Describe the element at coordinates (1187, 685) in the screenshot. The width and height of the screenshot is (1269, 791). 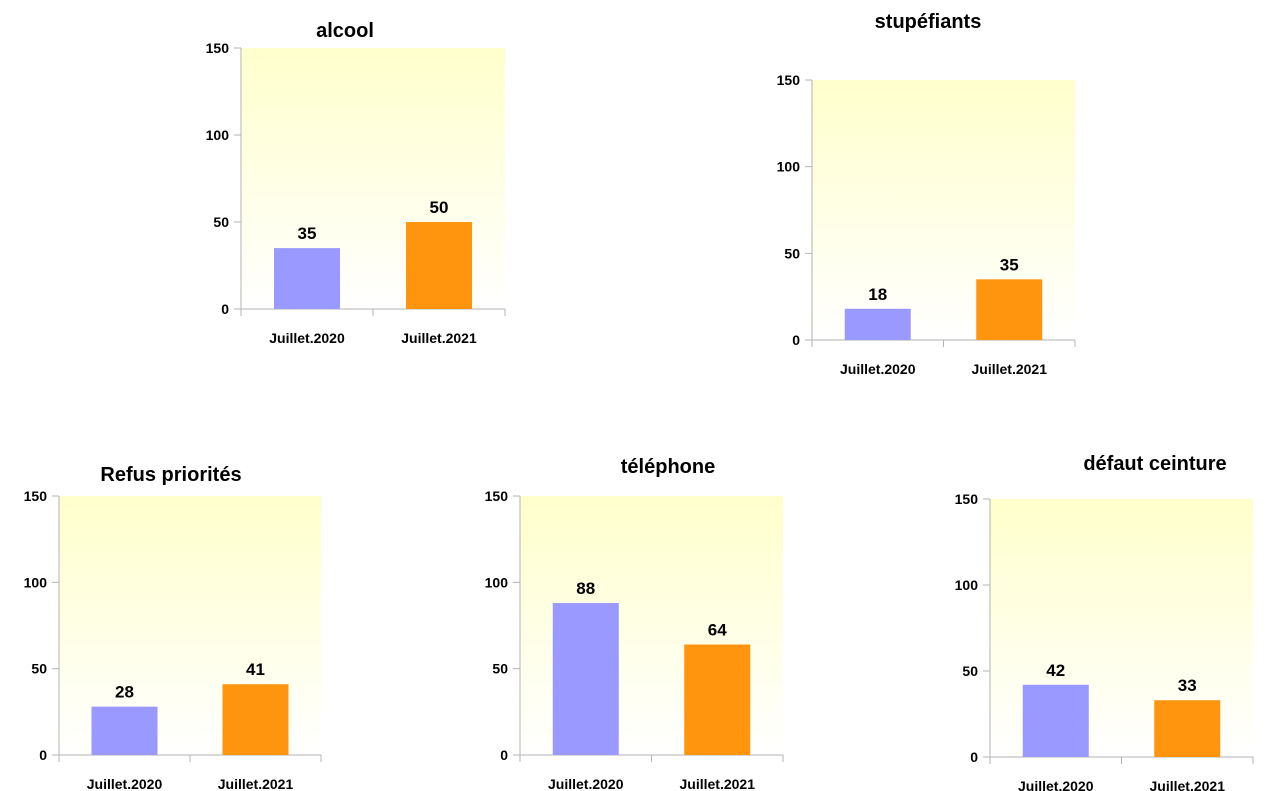
I see `data-label: 33` at that location.